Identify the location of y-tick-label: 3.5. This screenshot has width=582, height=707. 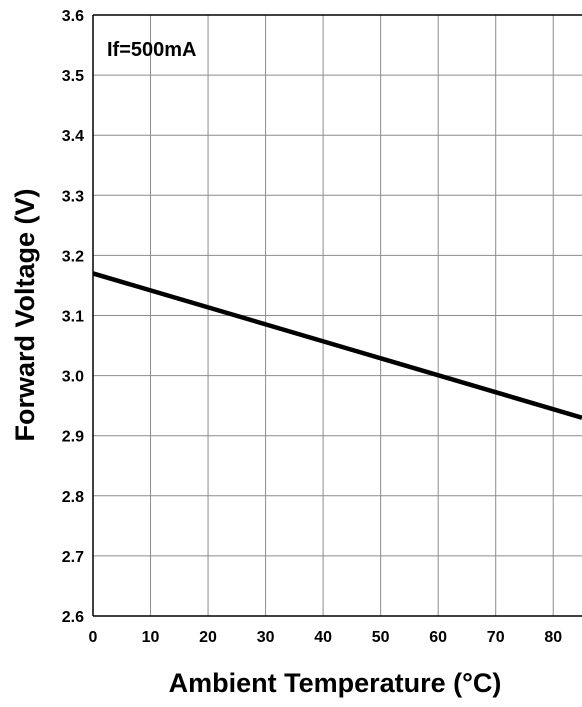
(73, 76).